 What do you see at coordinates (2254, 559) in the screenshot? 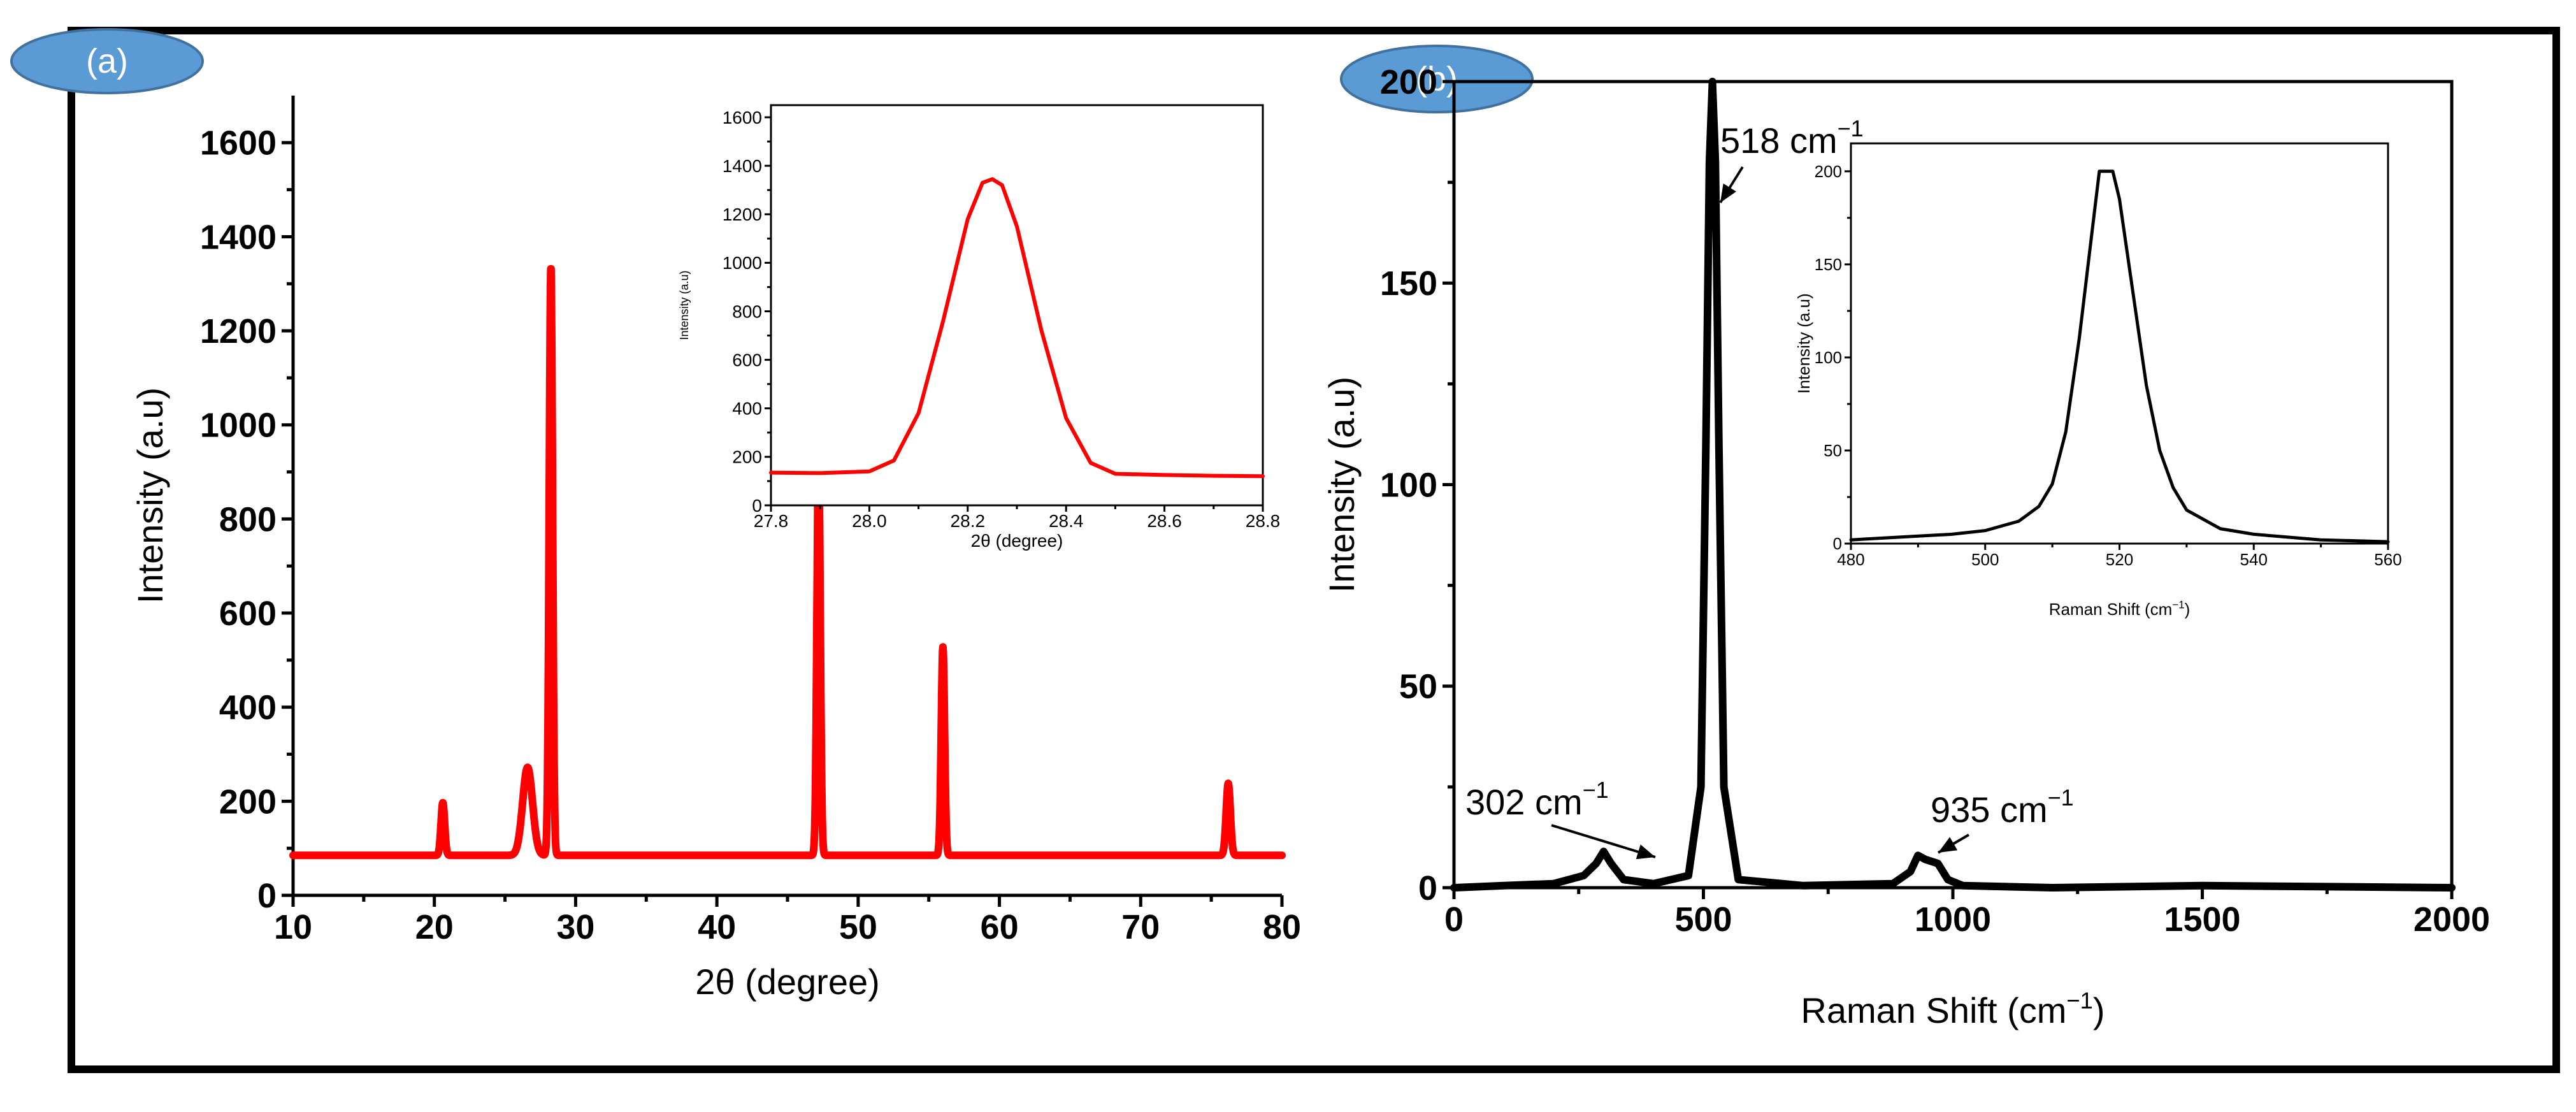
I see `x-tick-label: 540` at bounding box center [2254, 559].